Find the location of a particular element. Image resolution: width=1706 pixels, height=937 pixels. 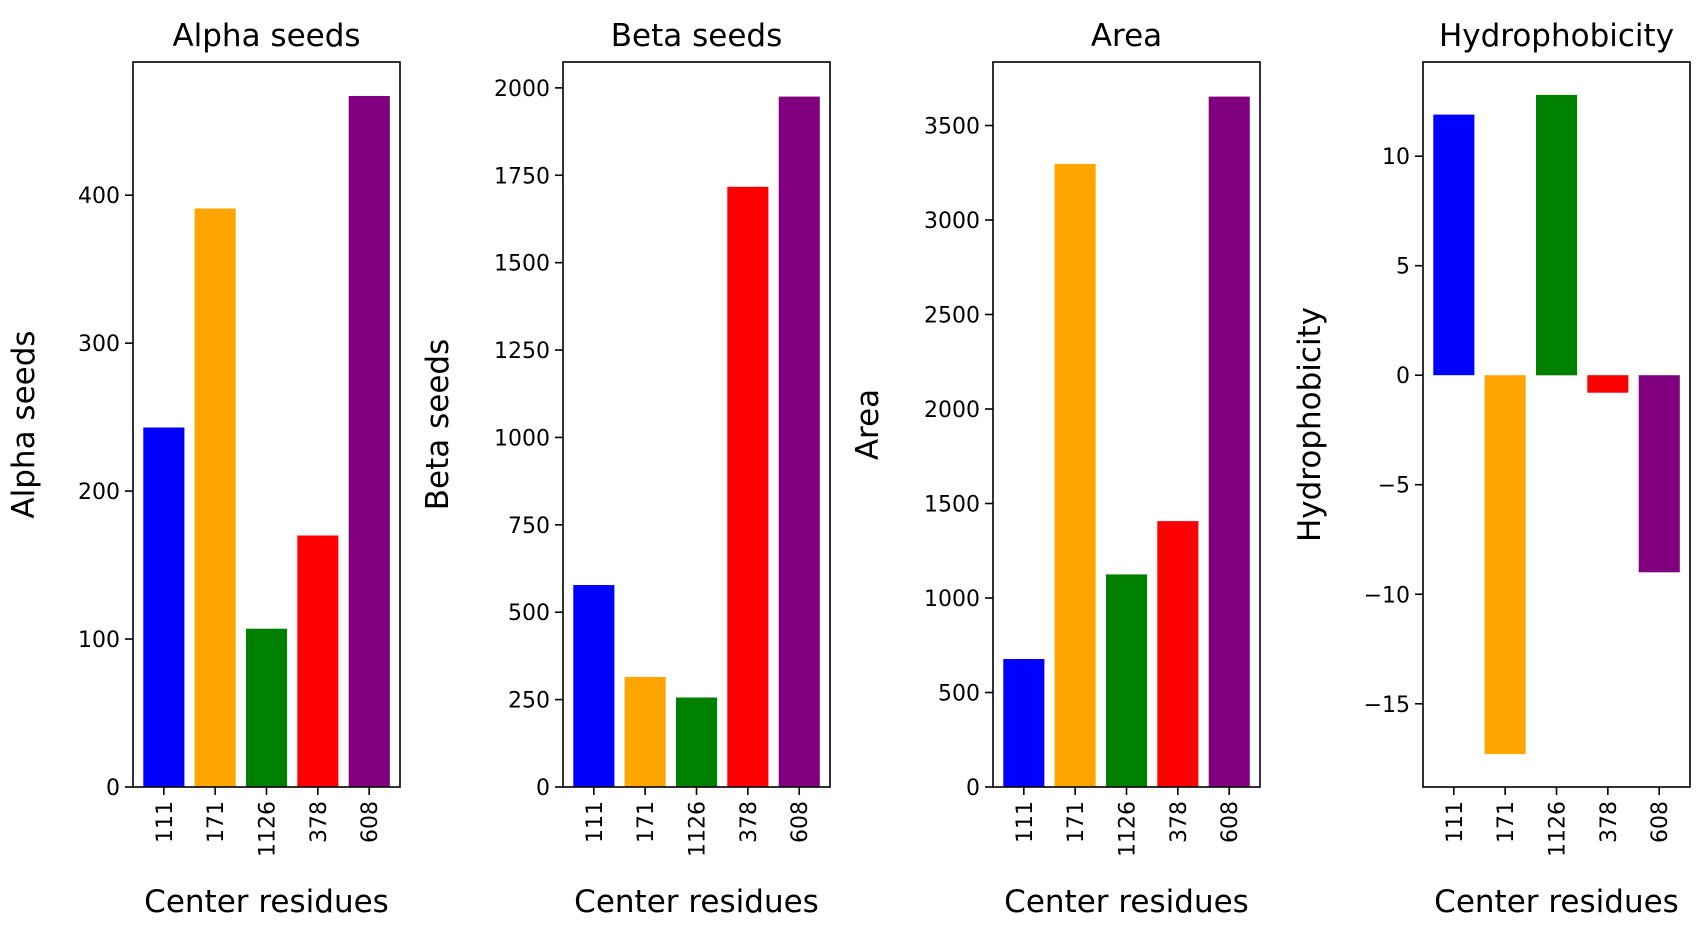

y-axis-label: Hydrophobicity is located at coordinates (1310, 424).